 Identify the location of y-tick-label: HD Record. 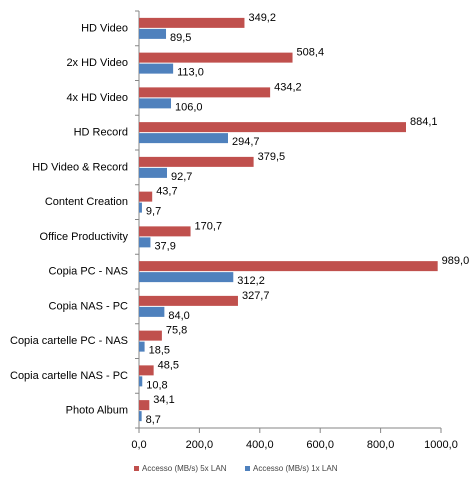
(101, 133).